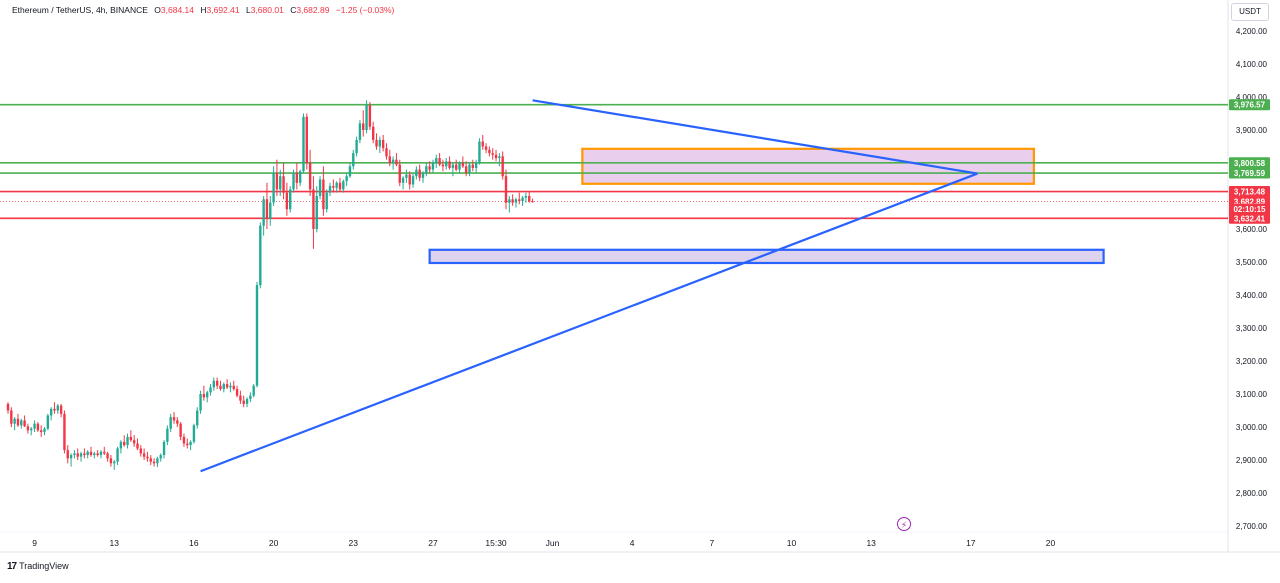 This screenshot has height=583, width=1280. Describe the element at coordinates (1252, 31) in the screenshot. I see `y-tick-label: 4,200.00` at that location.